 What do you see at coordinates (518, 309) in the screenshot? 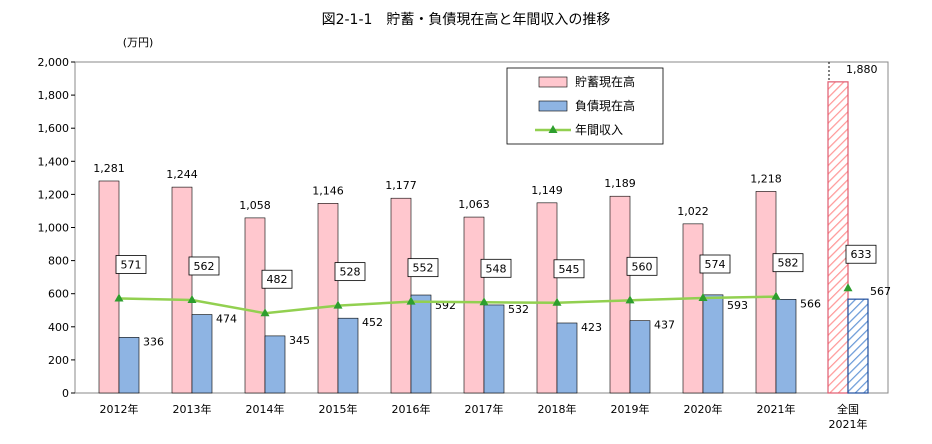
I see `debt-value-label: 532` at bounding box center [518, 309].